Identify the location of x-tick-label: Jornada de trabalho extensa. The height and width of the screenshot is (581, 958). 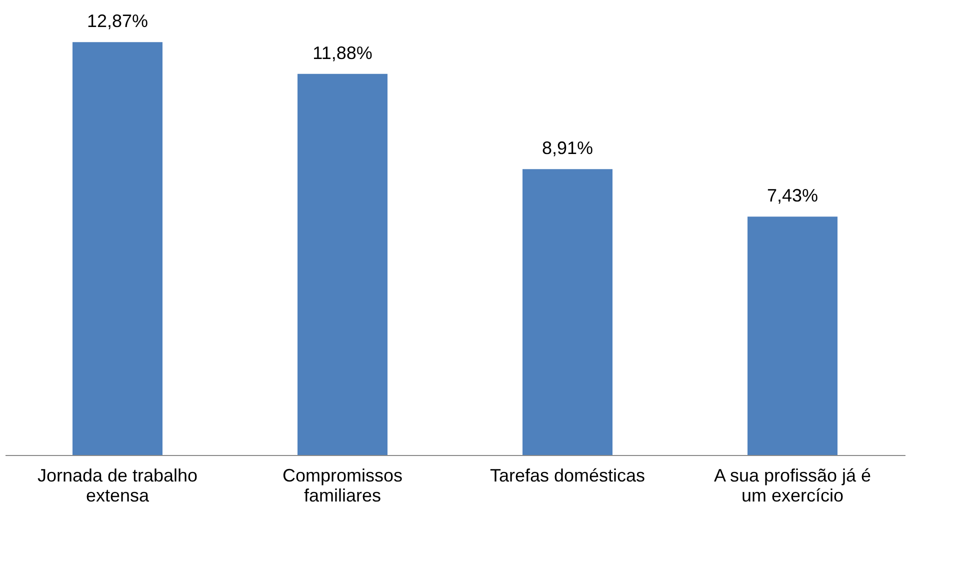
(117, 486).